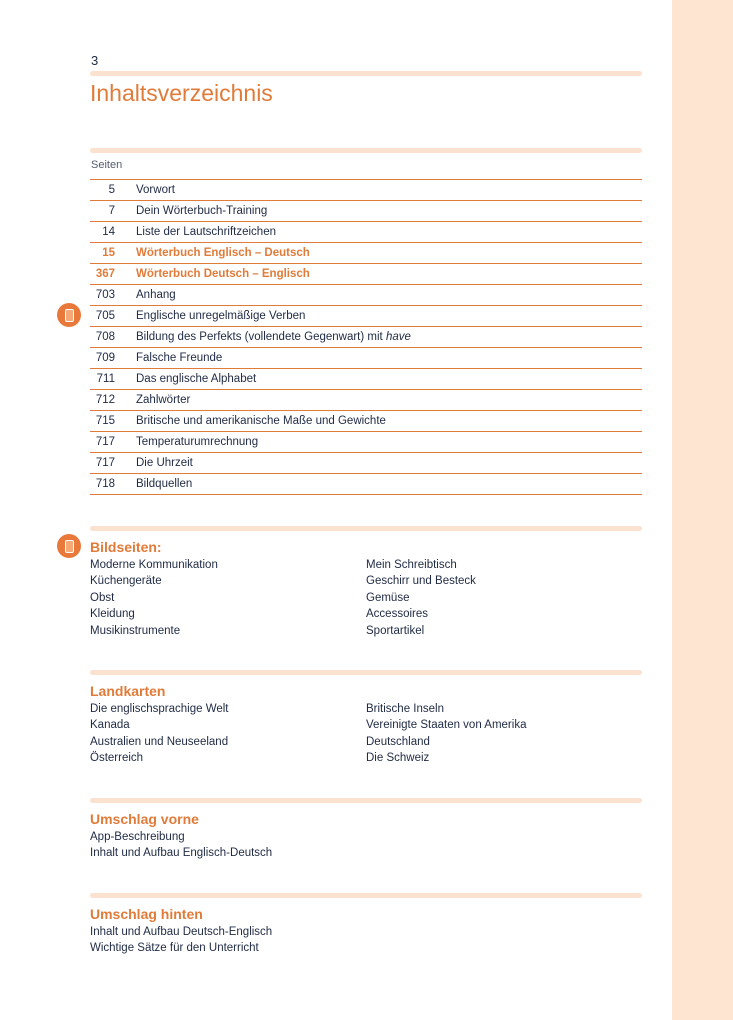  What do you see at coordinates (107, 165) in the screenshot?
I see `pages-column-label: Seiten` at bounding box center [107, 165].